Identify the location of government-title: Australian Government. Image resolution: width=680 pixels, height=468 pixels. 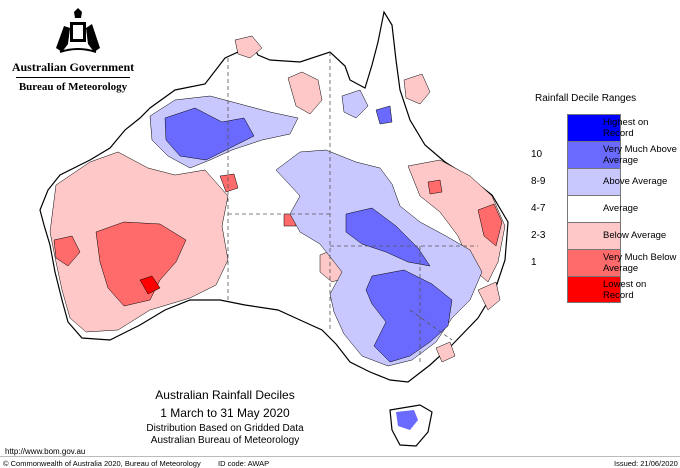
(73, 67).